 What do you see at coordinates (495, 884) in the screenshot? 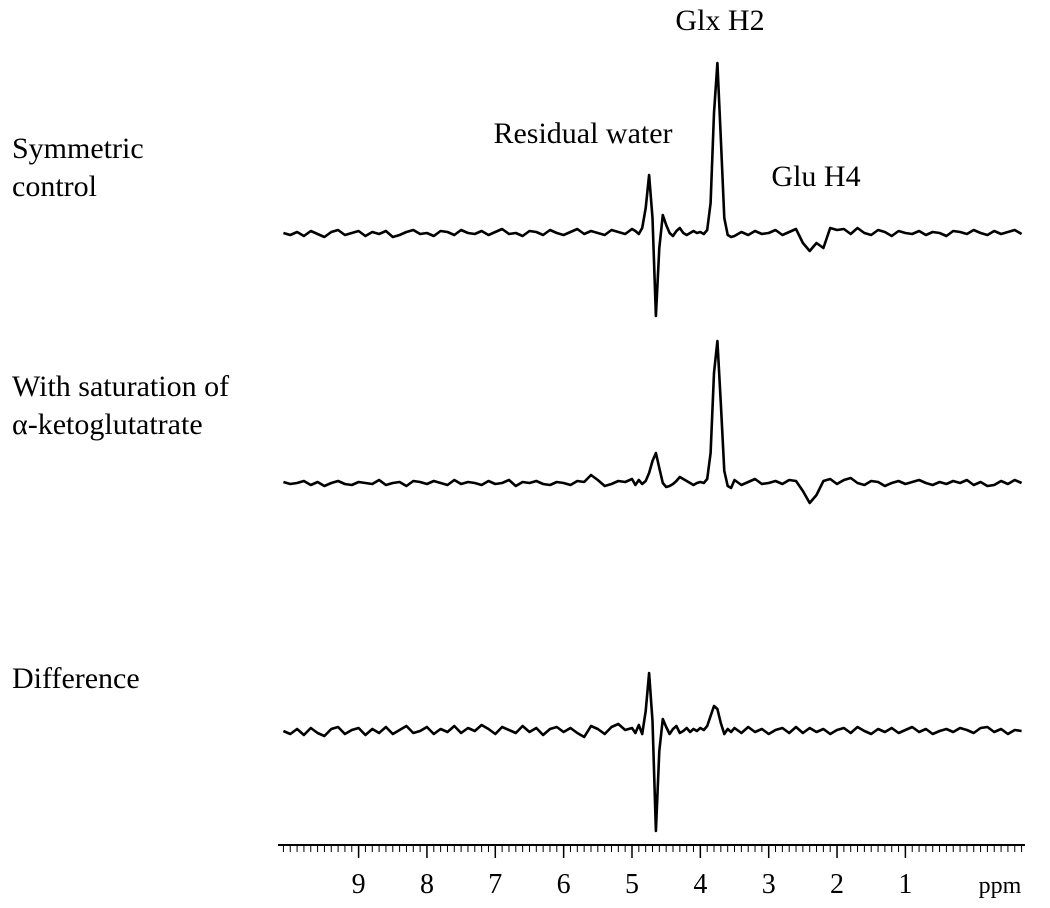
I see `x-tick-label: 7` at bounding box center [495, 884].